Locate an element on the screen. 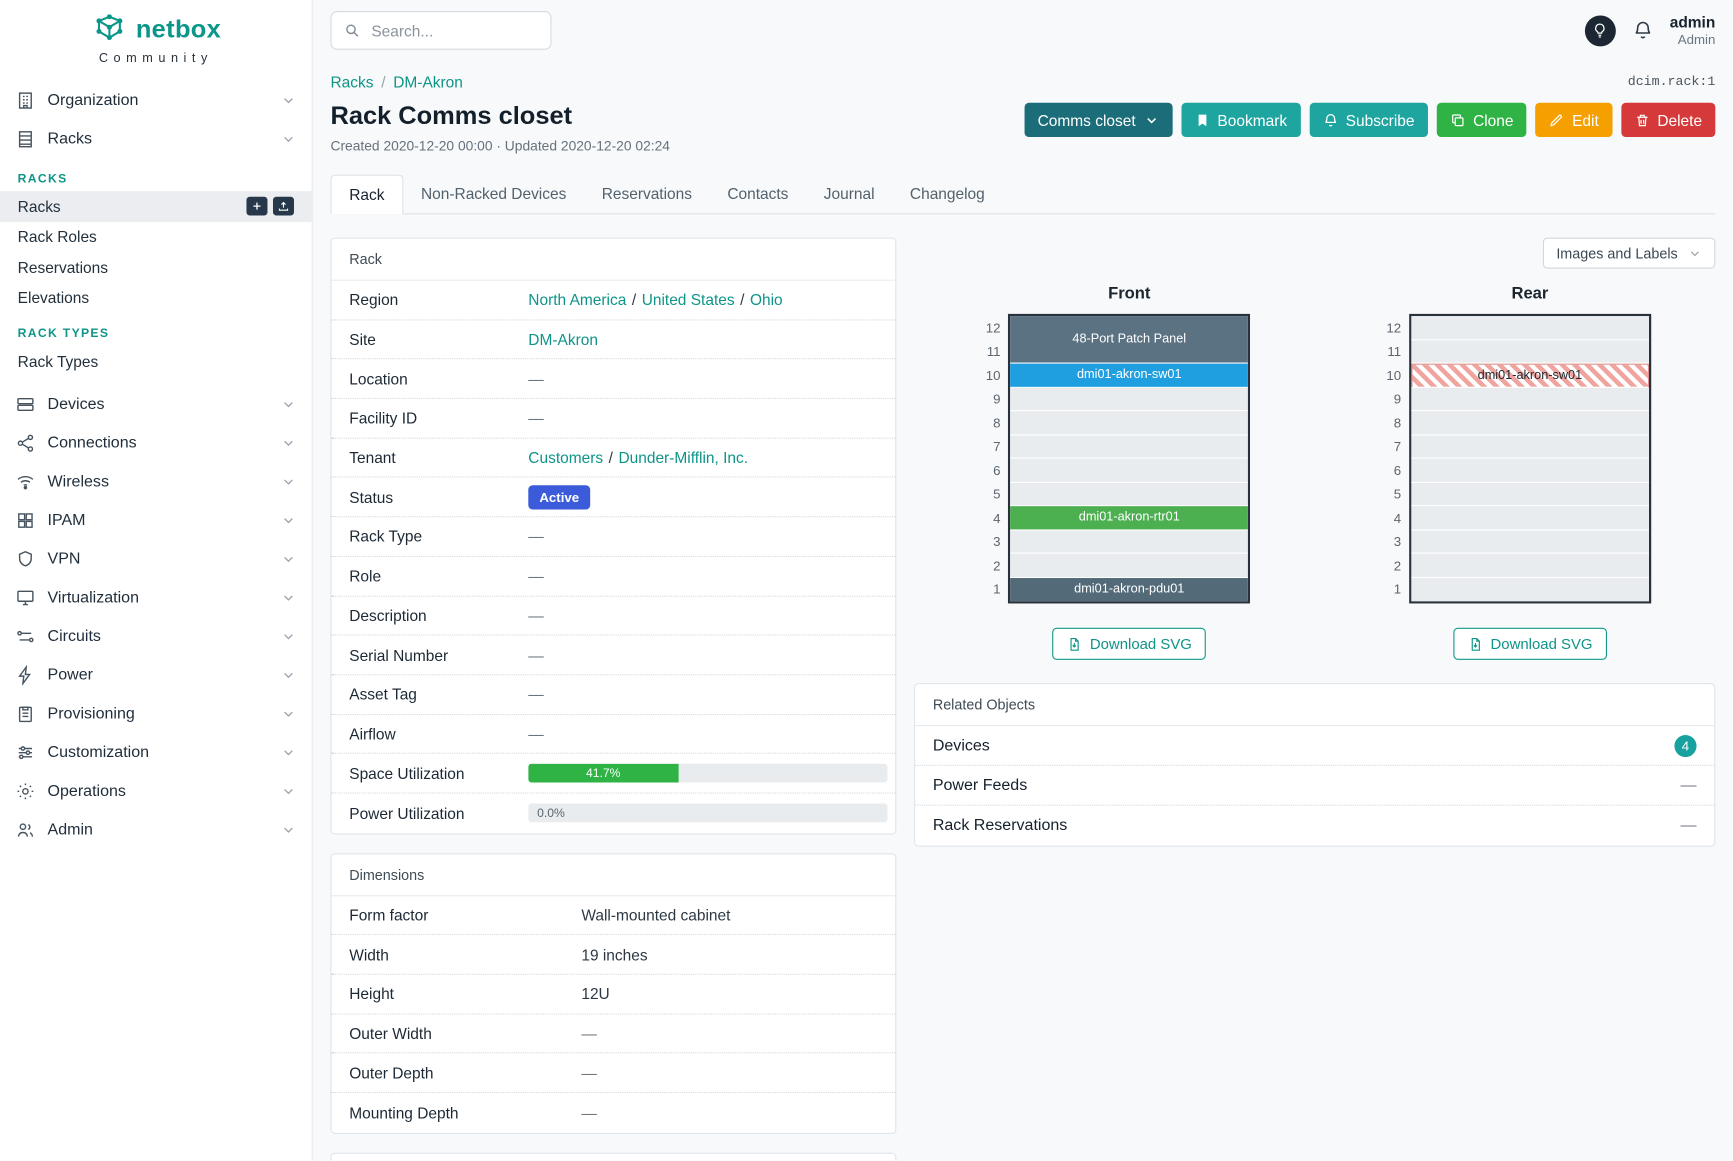 This screenshot has height=1161, width=1733. edit-button: Edit is located at coordinates (1574, 120).